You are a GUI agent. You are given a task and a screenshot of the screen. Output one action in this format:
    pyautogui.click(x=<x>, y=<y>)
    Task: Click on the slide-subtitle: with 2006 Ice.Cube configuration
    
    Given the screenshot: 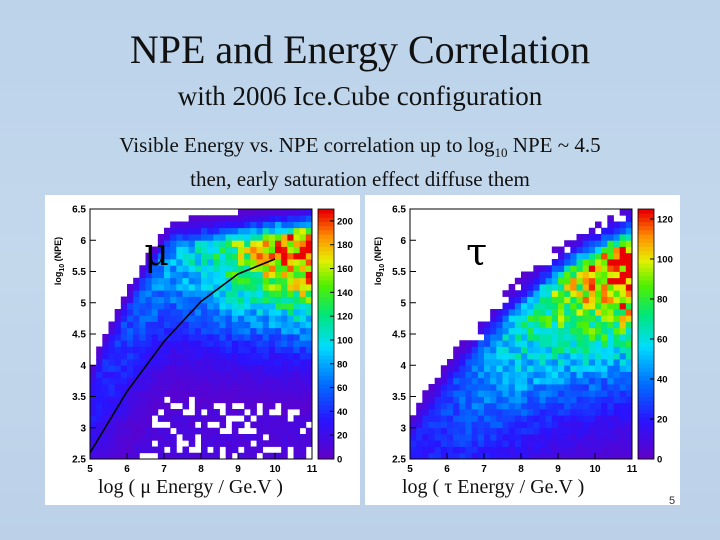 What is the action you would take?
    pyautogui.click(x=360, y=96)
    